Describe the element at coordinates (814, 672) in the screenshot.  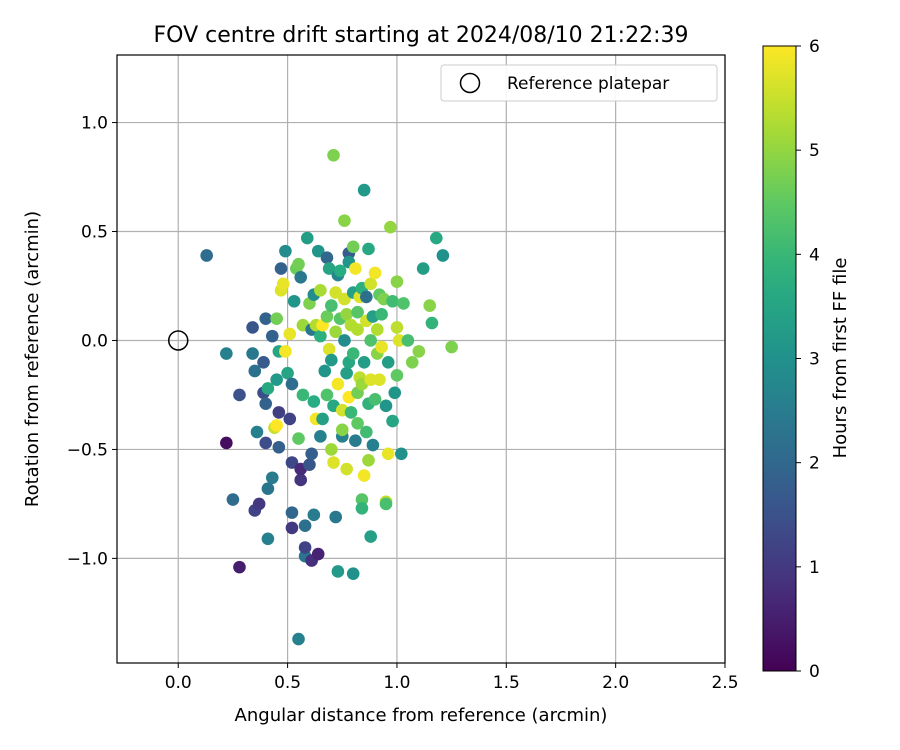
I see `colorbar-tick-label: 0` at that location.